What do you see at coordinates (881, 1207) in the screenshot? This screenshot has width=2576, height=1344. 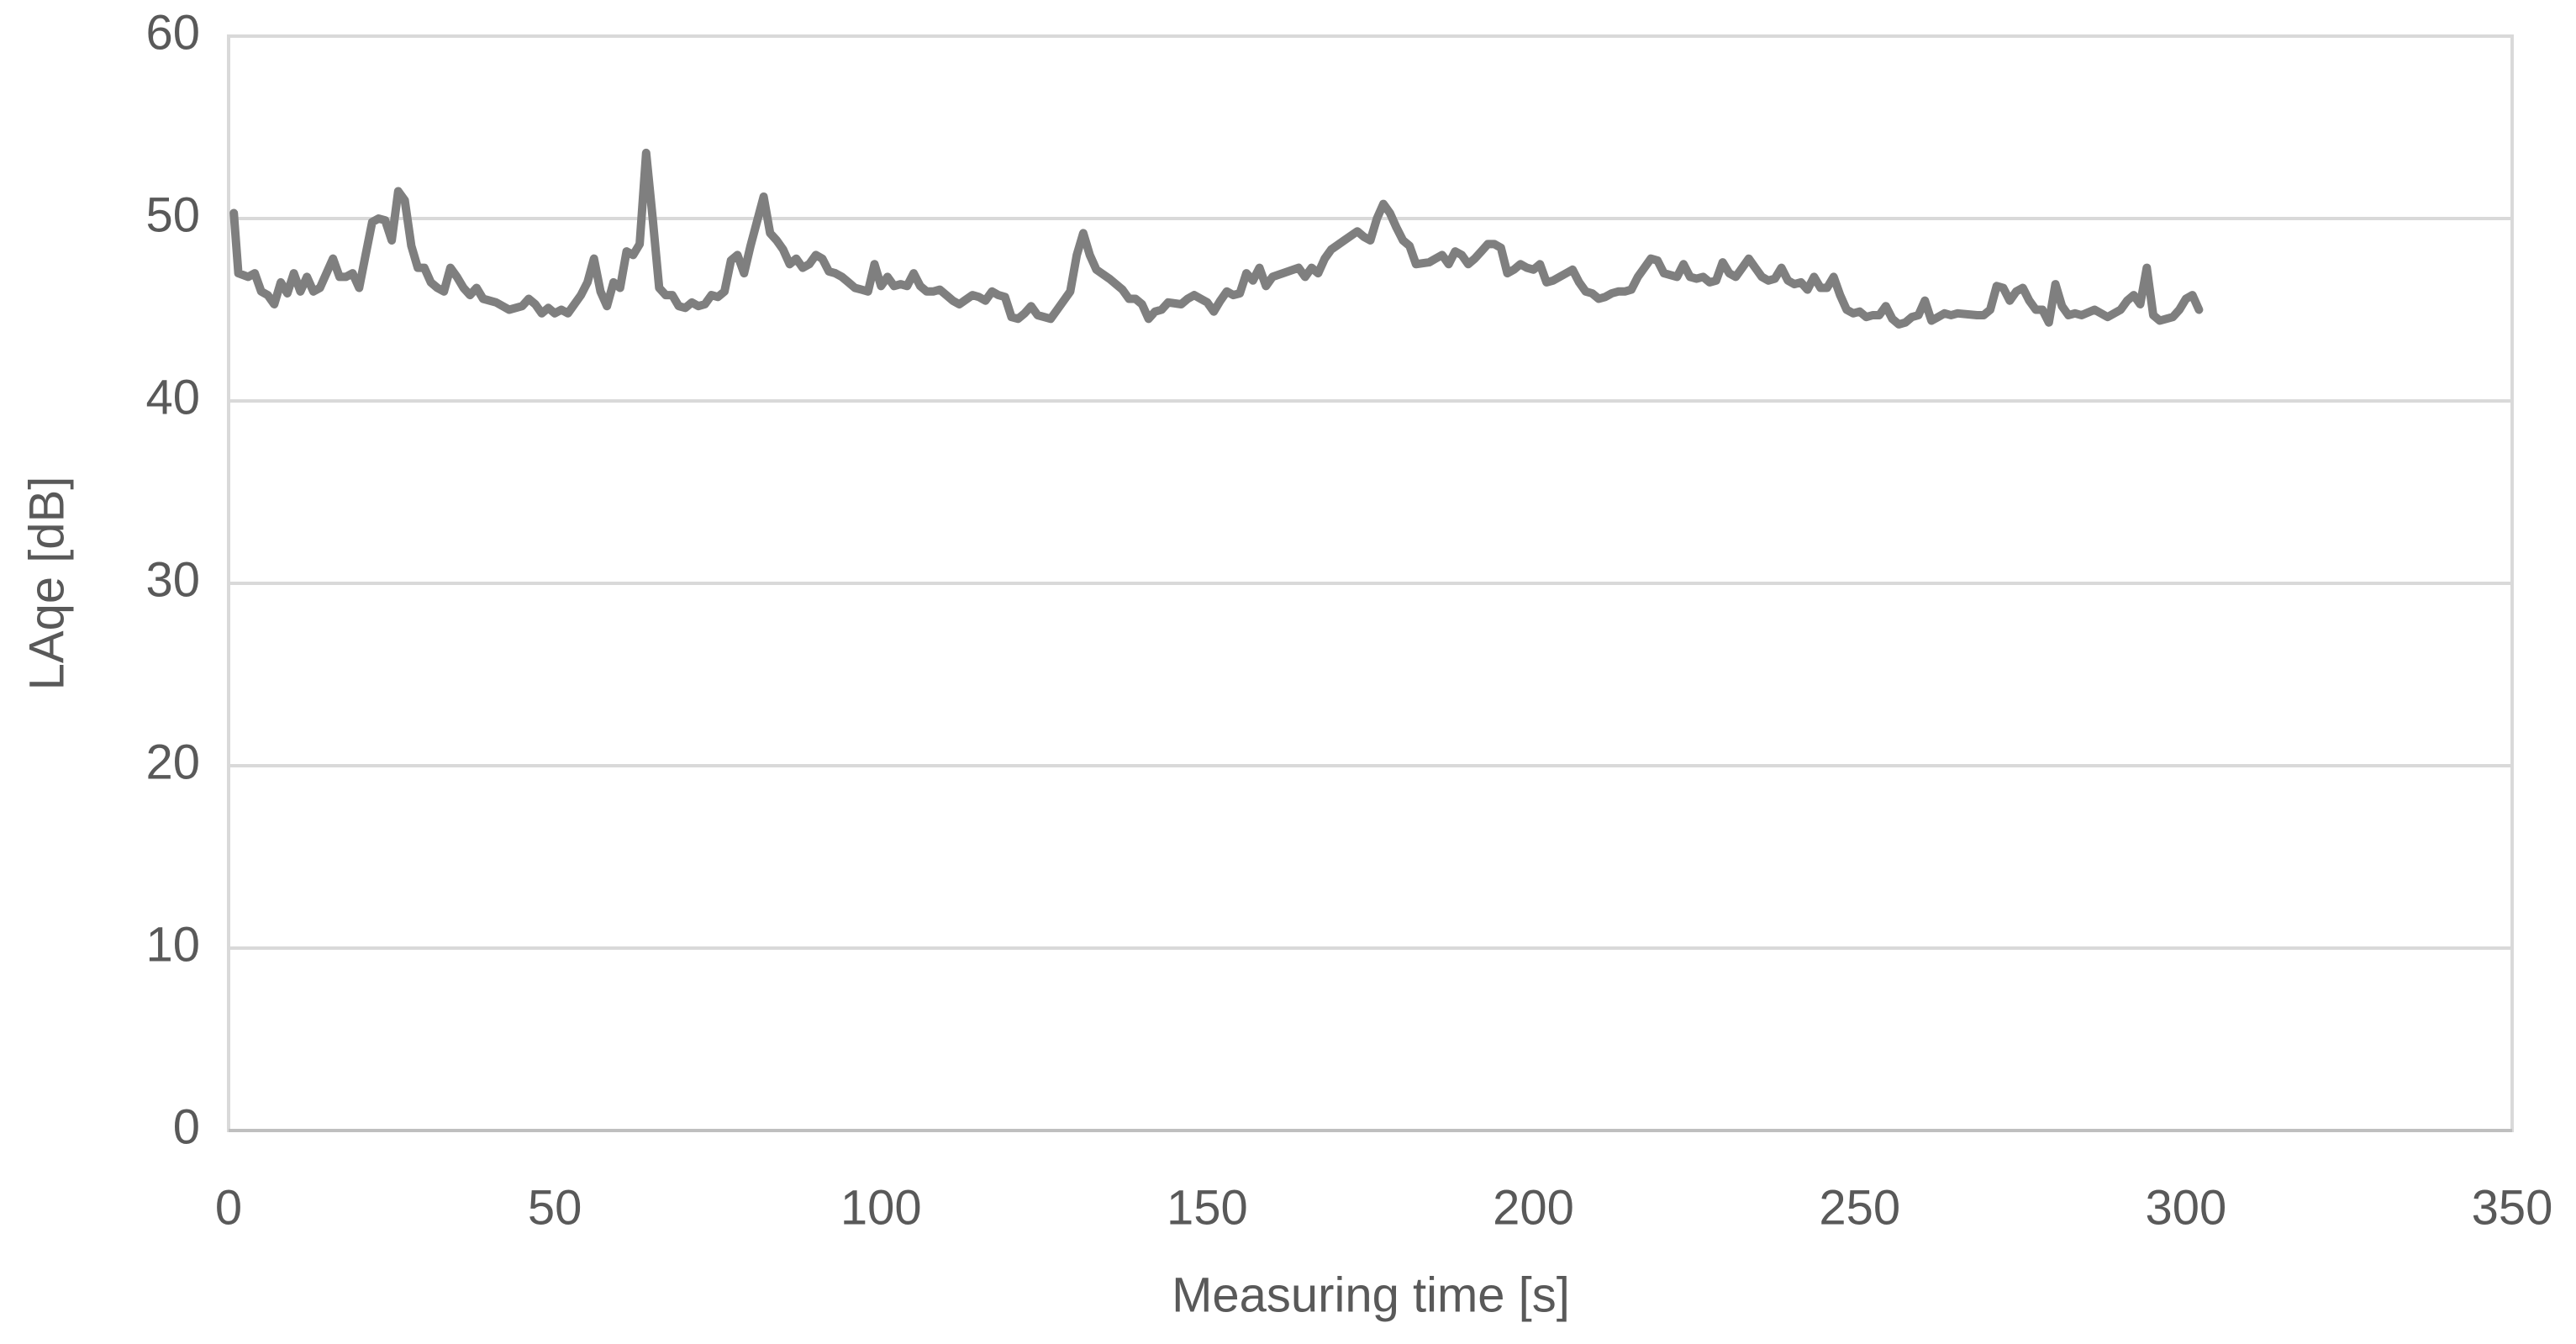 I see `x-tick-label: 100` at bounding box center [881, 1207].